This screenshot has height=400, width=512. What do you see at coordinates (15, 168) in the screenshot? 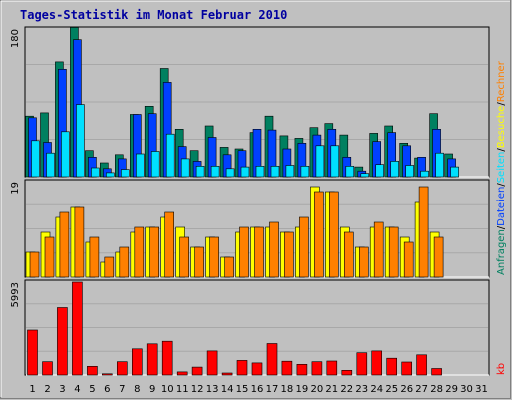
I see `y-axis-max-labels: 180 19 5993` at bounding box center [15, 168].